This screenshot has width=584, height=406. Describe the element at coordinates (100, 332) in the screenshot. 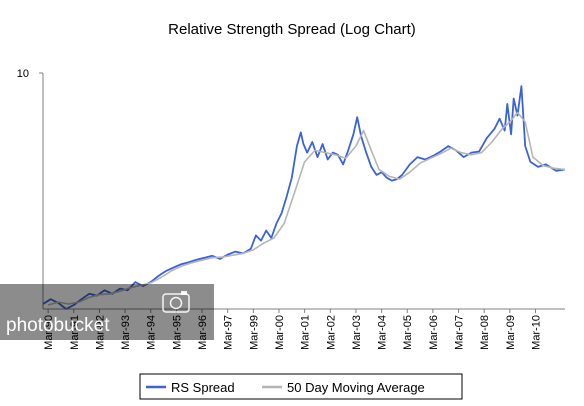

I see `x-tick-label: Mar-92` at that location.